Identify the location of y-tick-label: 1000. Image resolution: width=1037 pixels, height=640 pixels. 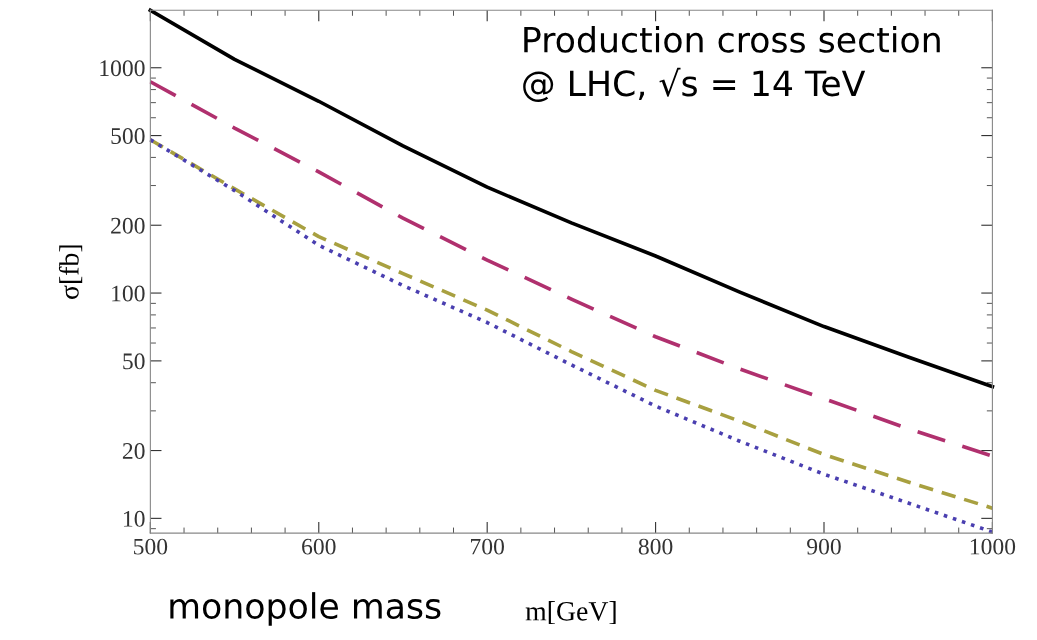
(122, 68).